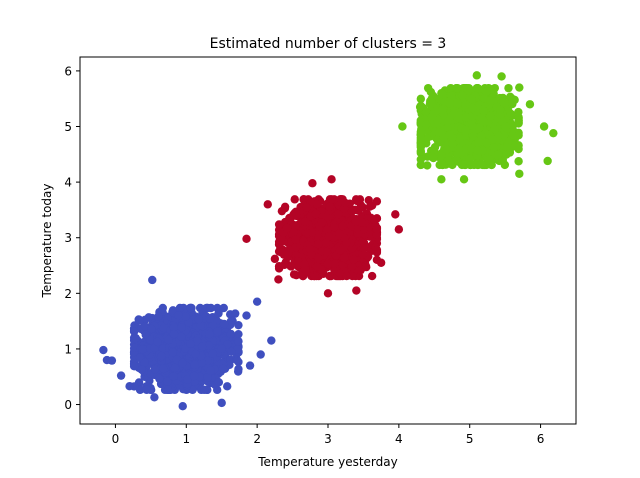  I want to click on y-tick-label: 4, so click(68, 183).